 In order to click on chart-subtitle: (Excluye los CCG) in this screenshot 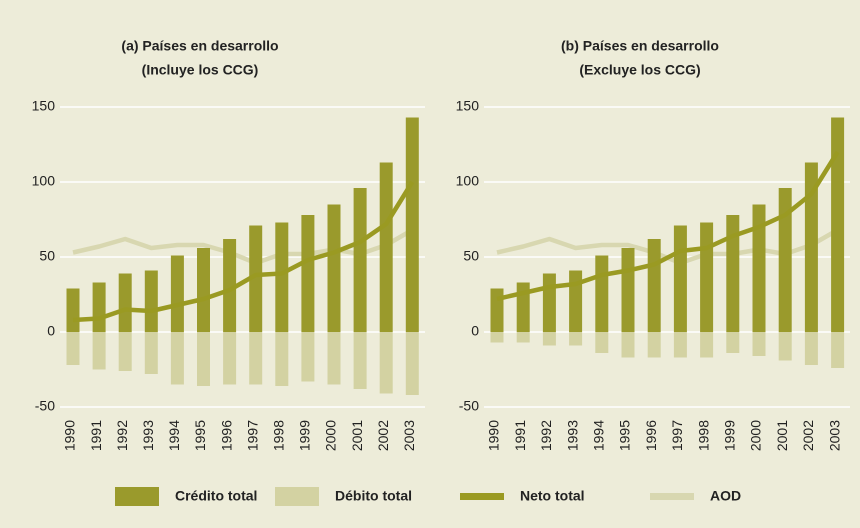, I will do `click(639, 70)`.